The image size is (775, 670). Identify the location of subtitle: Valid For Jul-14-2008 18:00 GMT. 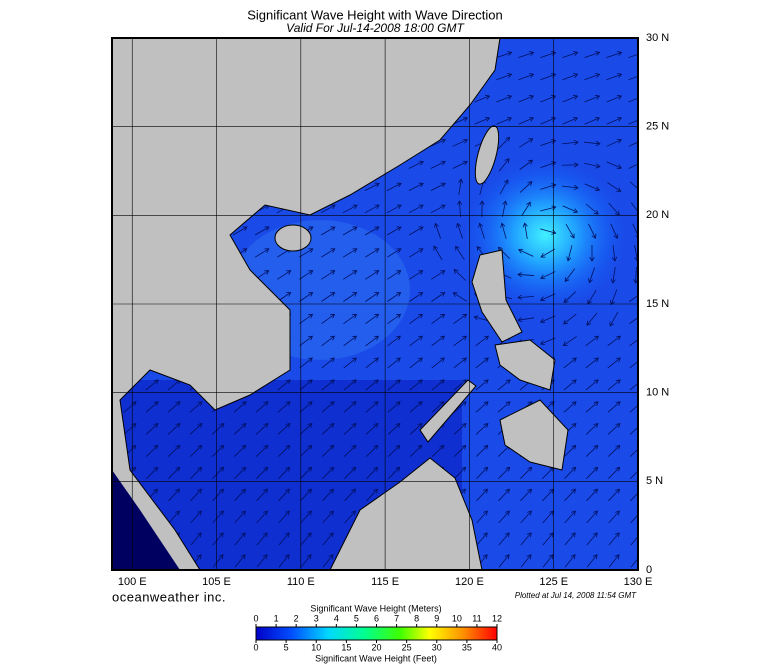
(375, 28).